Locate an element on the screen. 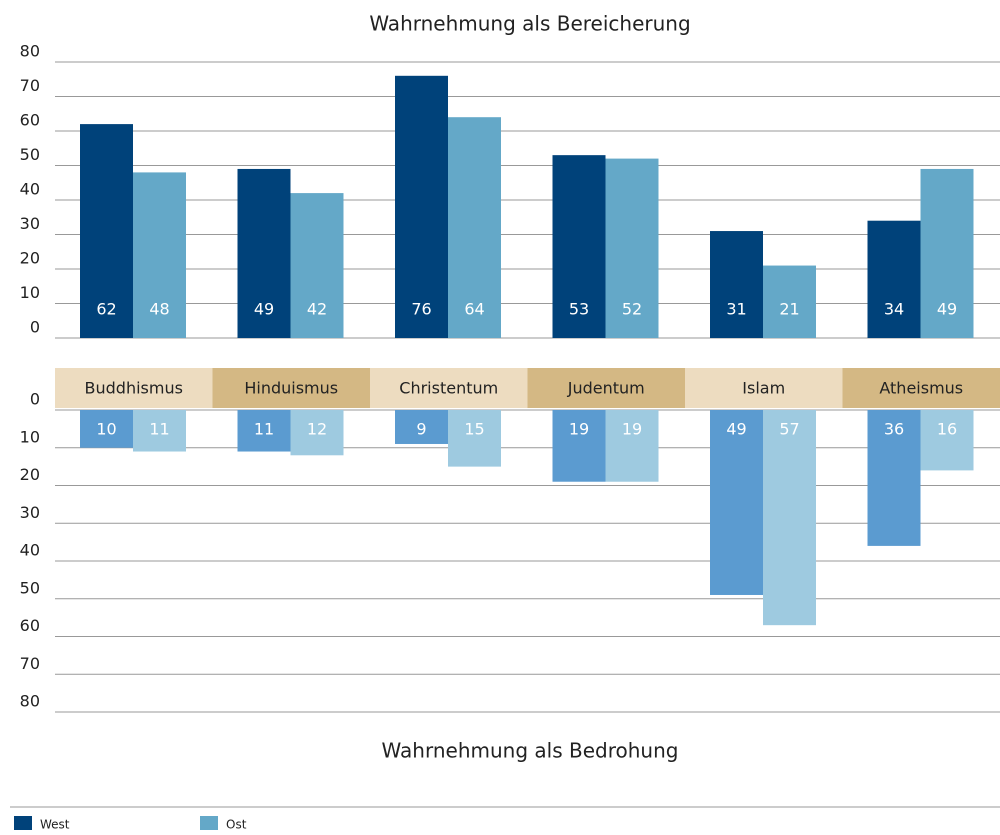 Image resolution: width=1000 pixels, height=835 pixels. x-tick-label: Buddhismus is located at coordinates (134, 388).